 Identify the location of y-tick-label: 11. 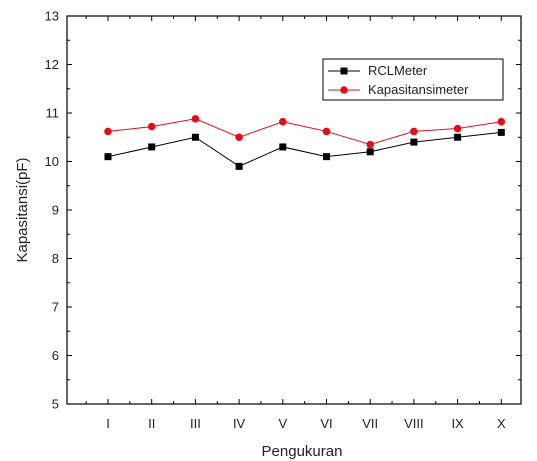
(53, 113).